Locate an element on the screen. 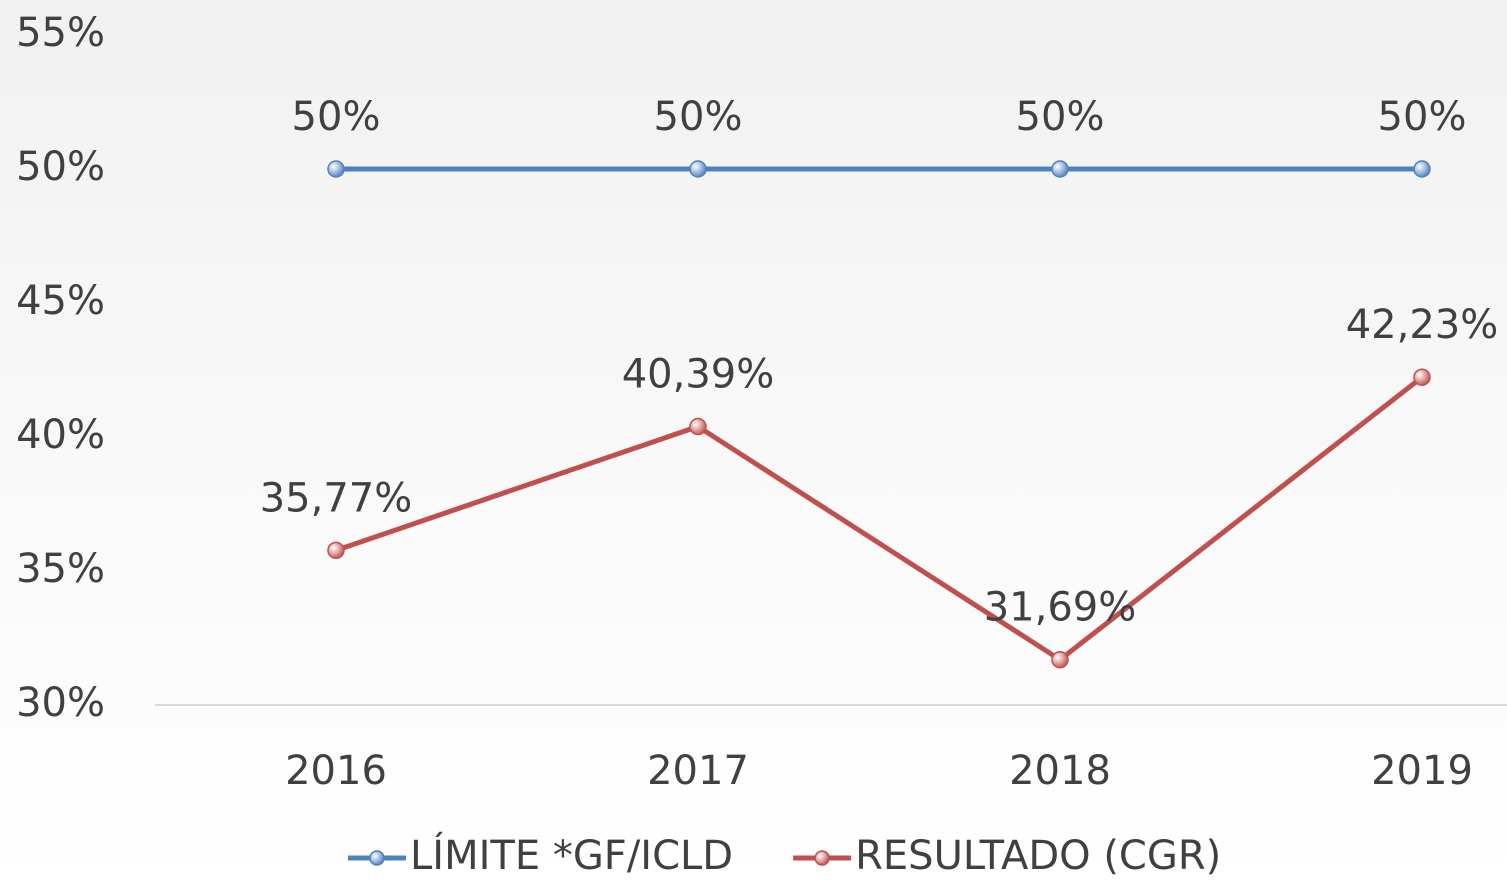  data-label: 40,39% is located at coordinates (698, 375).